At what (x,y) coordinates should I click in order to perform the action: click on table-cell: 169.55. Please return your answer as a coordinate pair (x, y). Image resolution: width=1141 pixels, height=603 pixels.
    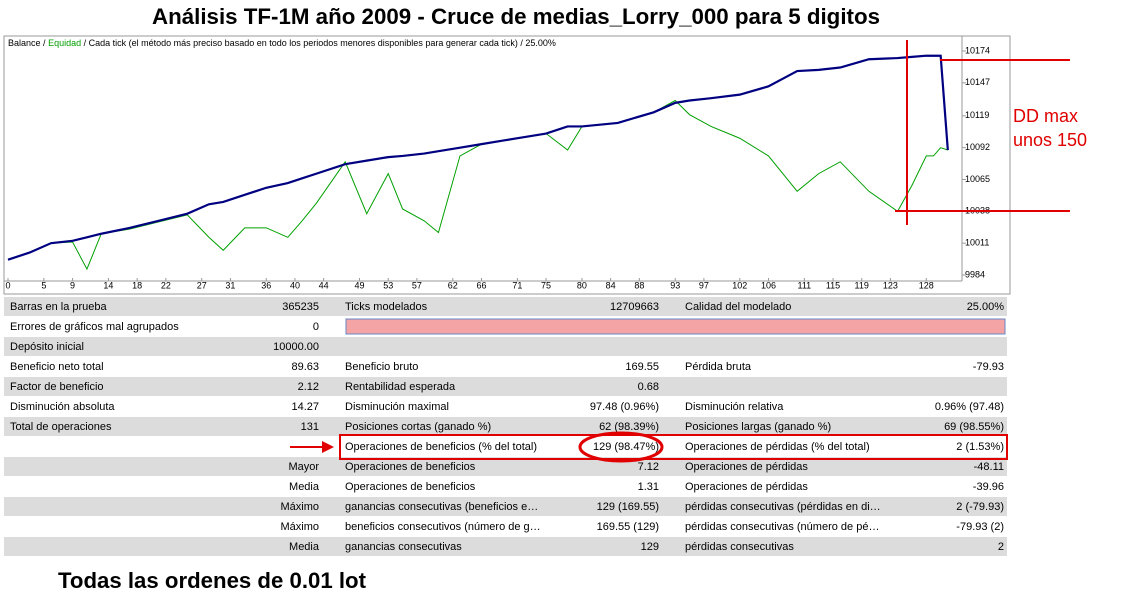
    Looking at the image, I should click on (642, 367).